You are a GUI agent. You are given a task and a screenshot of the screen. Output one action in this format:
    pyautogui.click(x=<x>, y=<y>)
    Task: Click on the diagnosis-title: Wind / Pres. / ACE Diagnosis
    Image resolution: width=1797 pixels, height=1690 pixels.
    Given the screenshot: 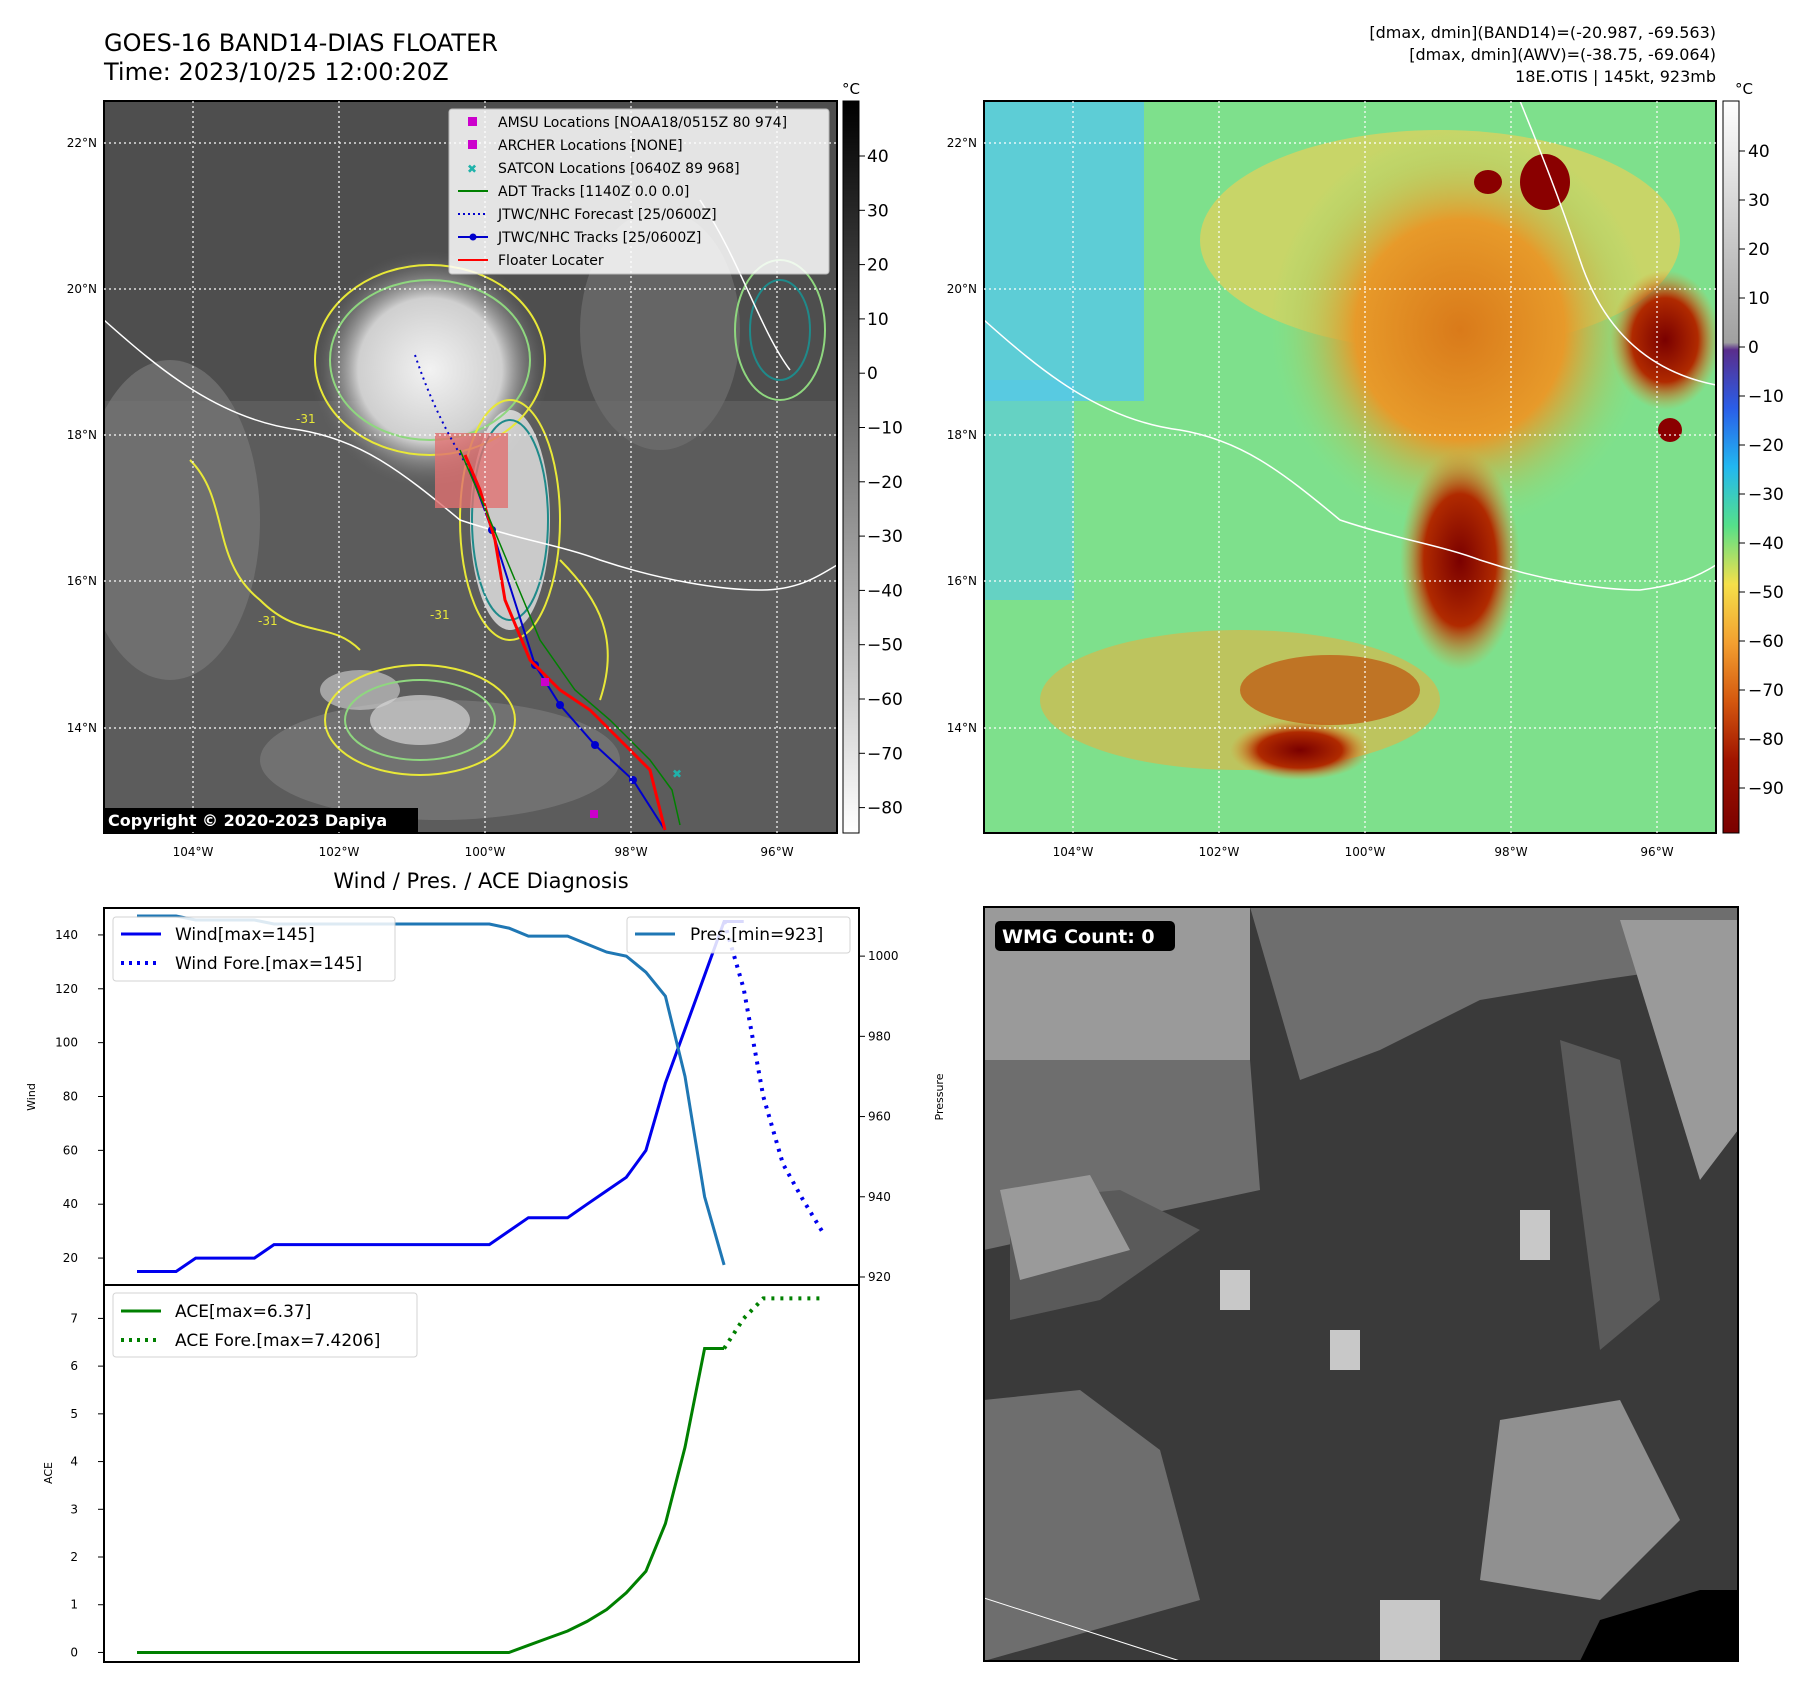 What is the action you would take?
    pyautogui.click(x=480, y=881)
    